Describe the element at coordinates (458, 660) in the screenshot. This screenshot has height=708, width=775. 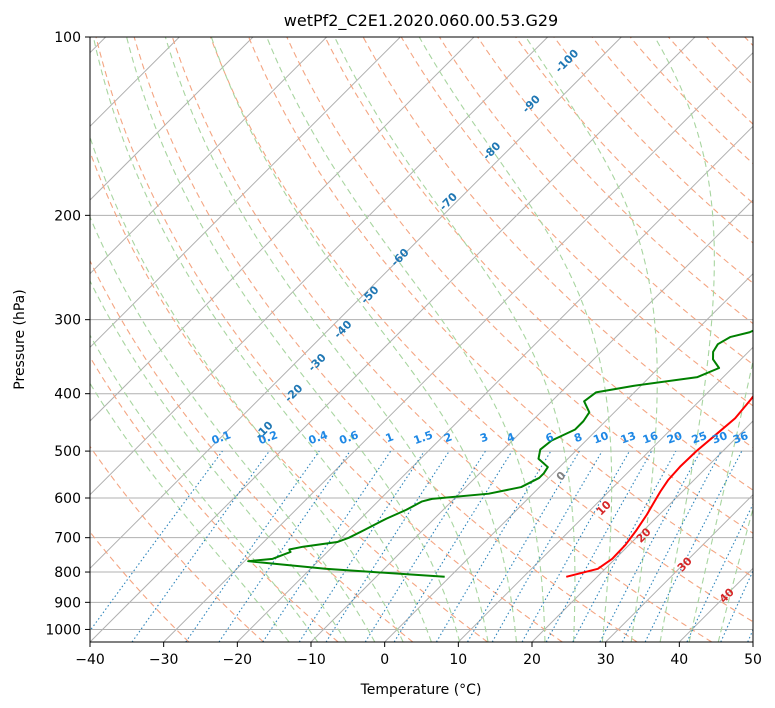
I see `x-tick-label: 10` at that location.